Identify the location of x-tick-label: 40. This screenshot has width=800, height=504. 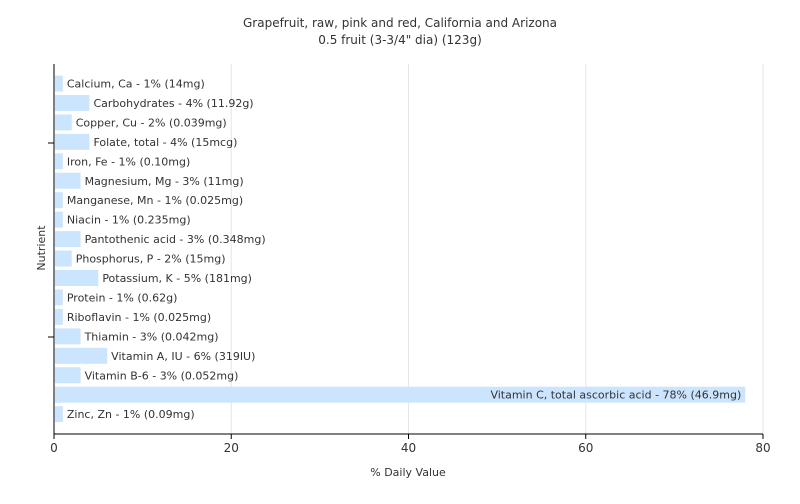
(408, 448).